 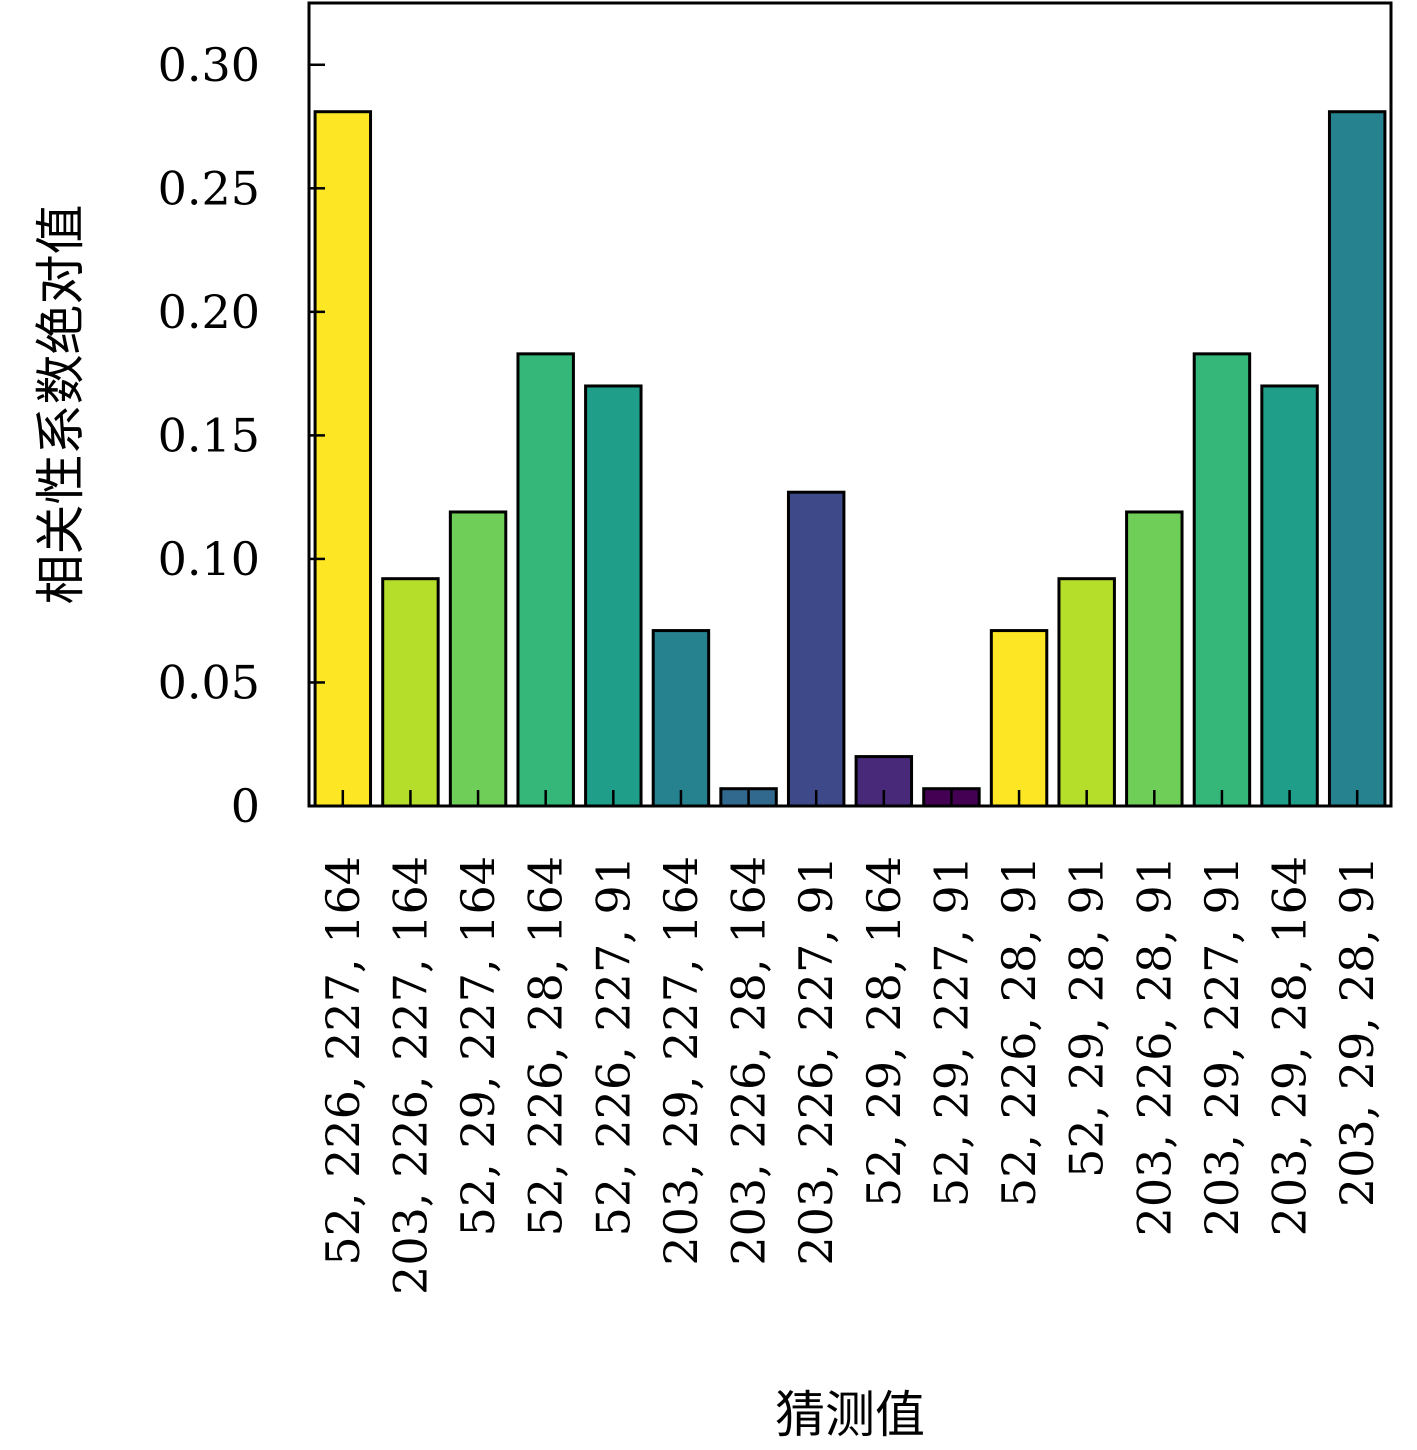 I want to click on x-tick-label: 52, 226, 227, 164, so click(x=343, y=1061).